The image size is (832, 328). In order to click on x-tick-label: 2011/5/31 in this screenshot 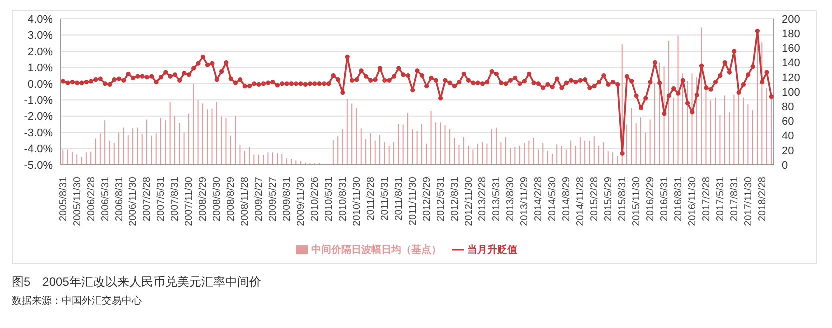, I will do `click(385, 198)`.